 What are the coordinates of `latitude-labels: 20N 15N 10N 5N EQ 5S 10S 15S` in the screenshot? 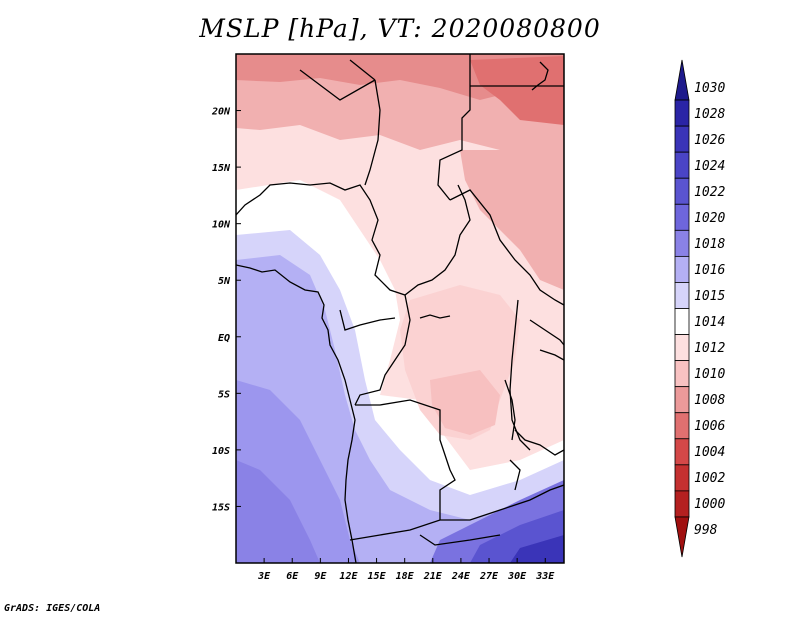 It's located at (221, 310).